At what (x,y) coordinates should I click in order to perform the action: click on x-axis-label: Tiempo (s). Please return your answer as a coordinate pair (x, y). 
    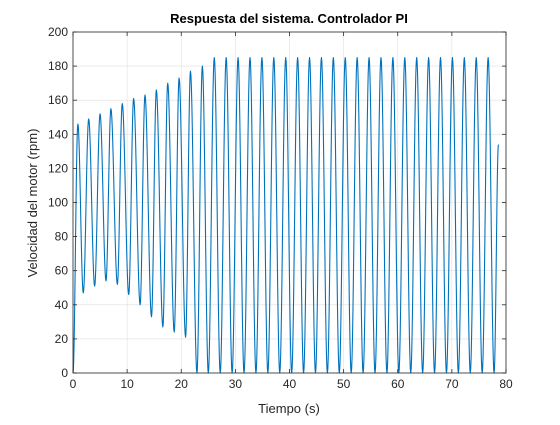
    Looking at the image, I should click on (289, 408).